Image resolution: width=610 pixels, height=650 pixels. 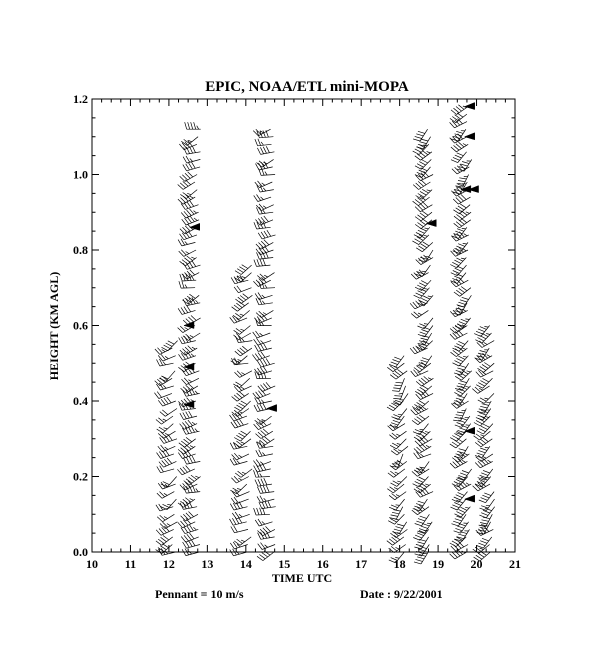 I want to click on y-tick-label: 0.8, so click(x=80, y=250).